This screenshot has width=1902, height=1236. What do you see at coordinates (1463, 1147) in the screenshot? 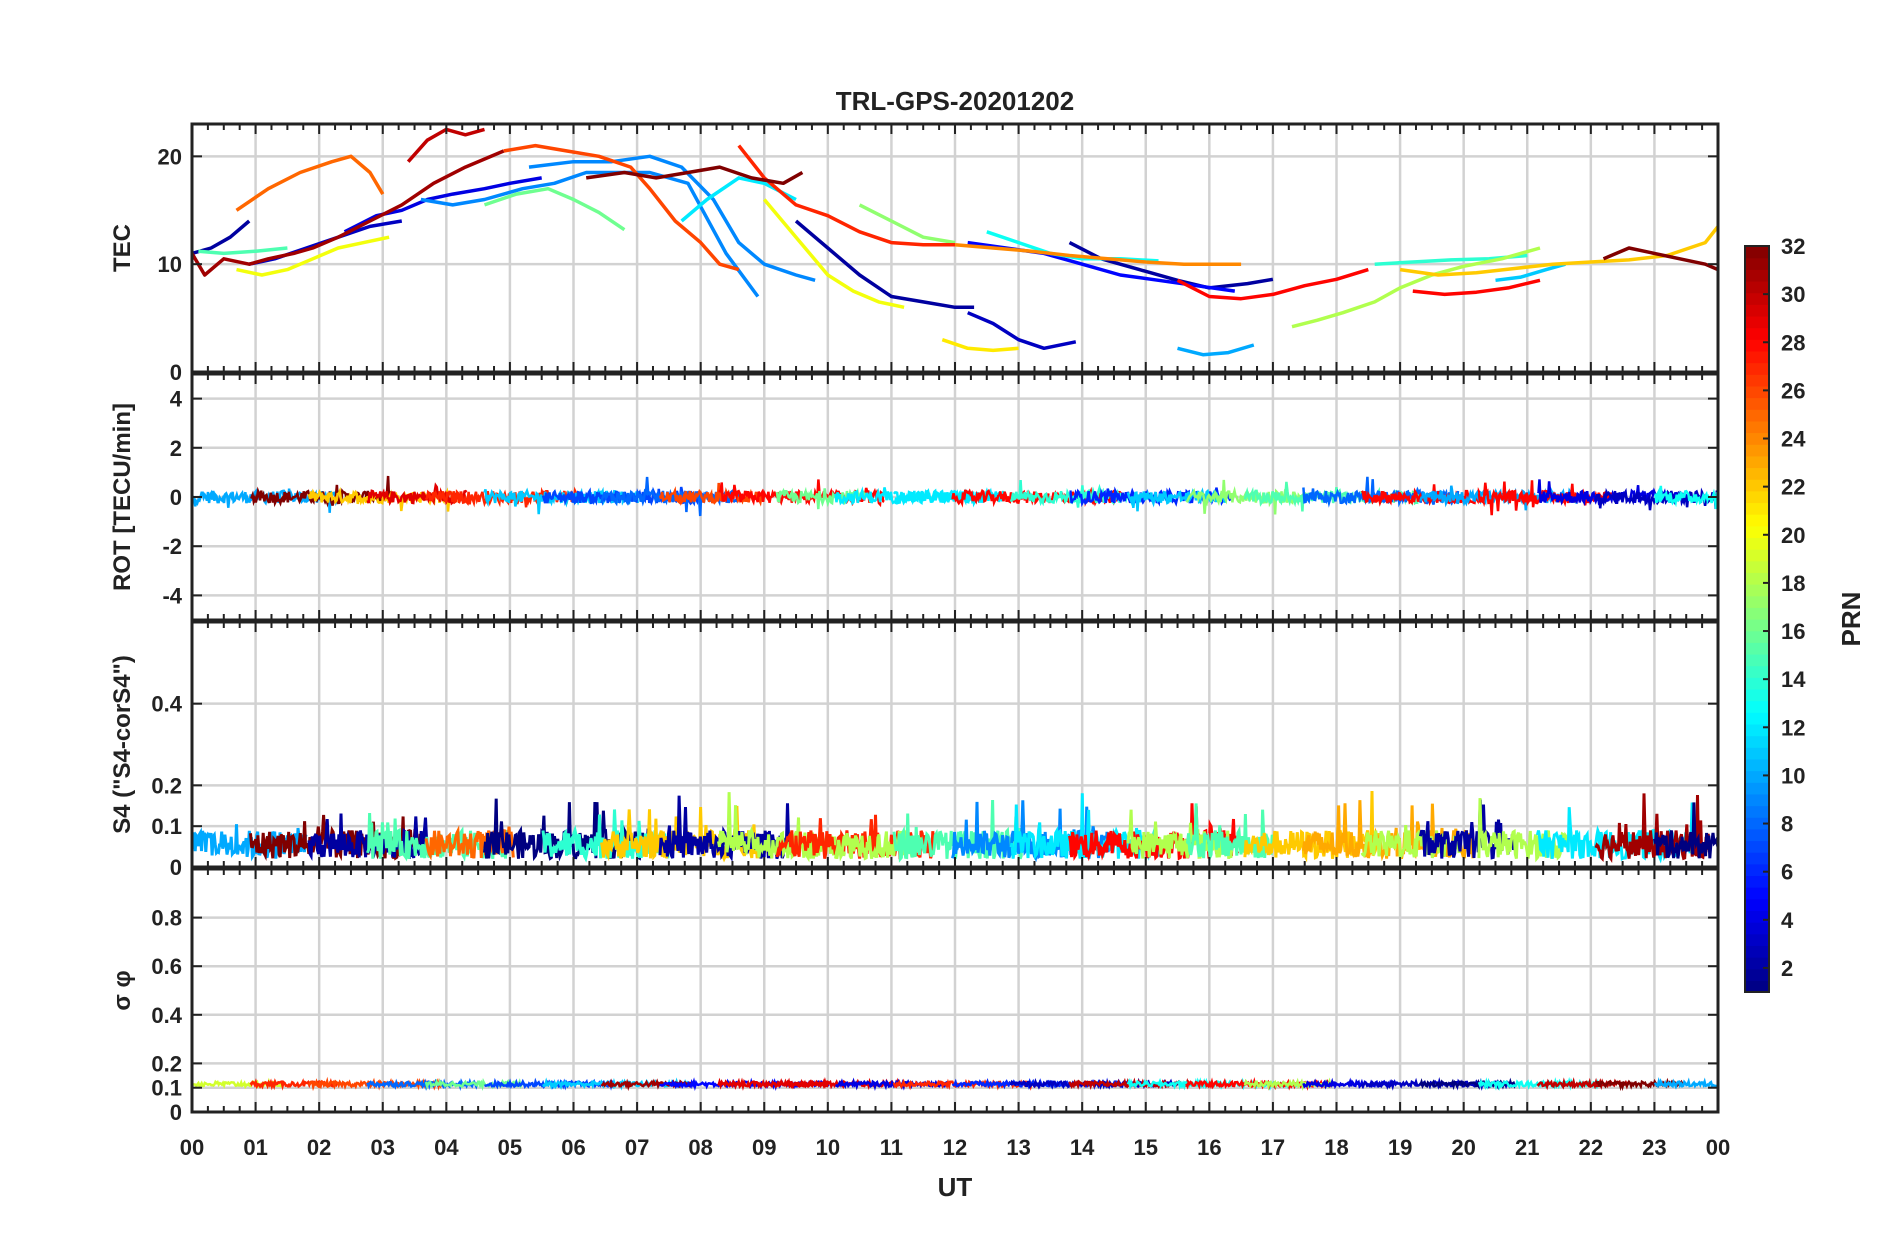
I see `x-tick-label: 20` at bounding box center [1463, 1147].